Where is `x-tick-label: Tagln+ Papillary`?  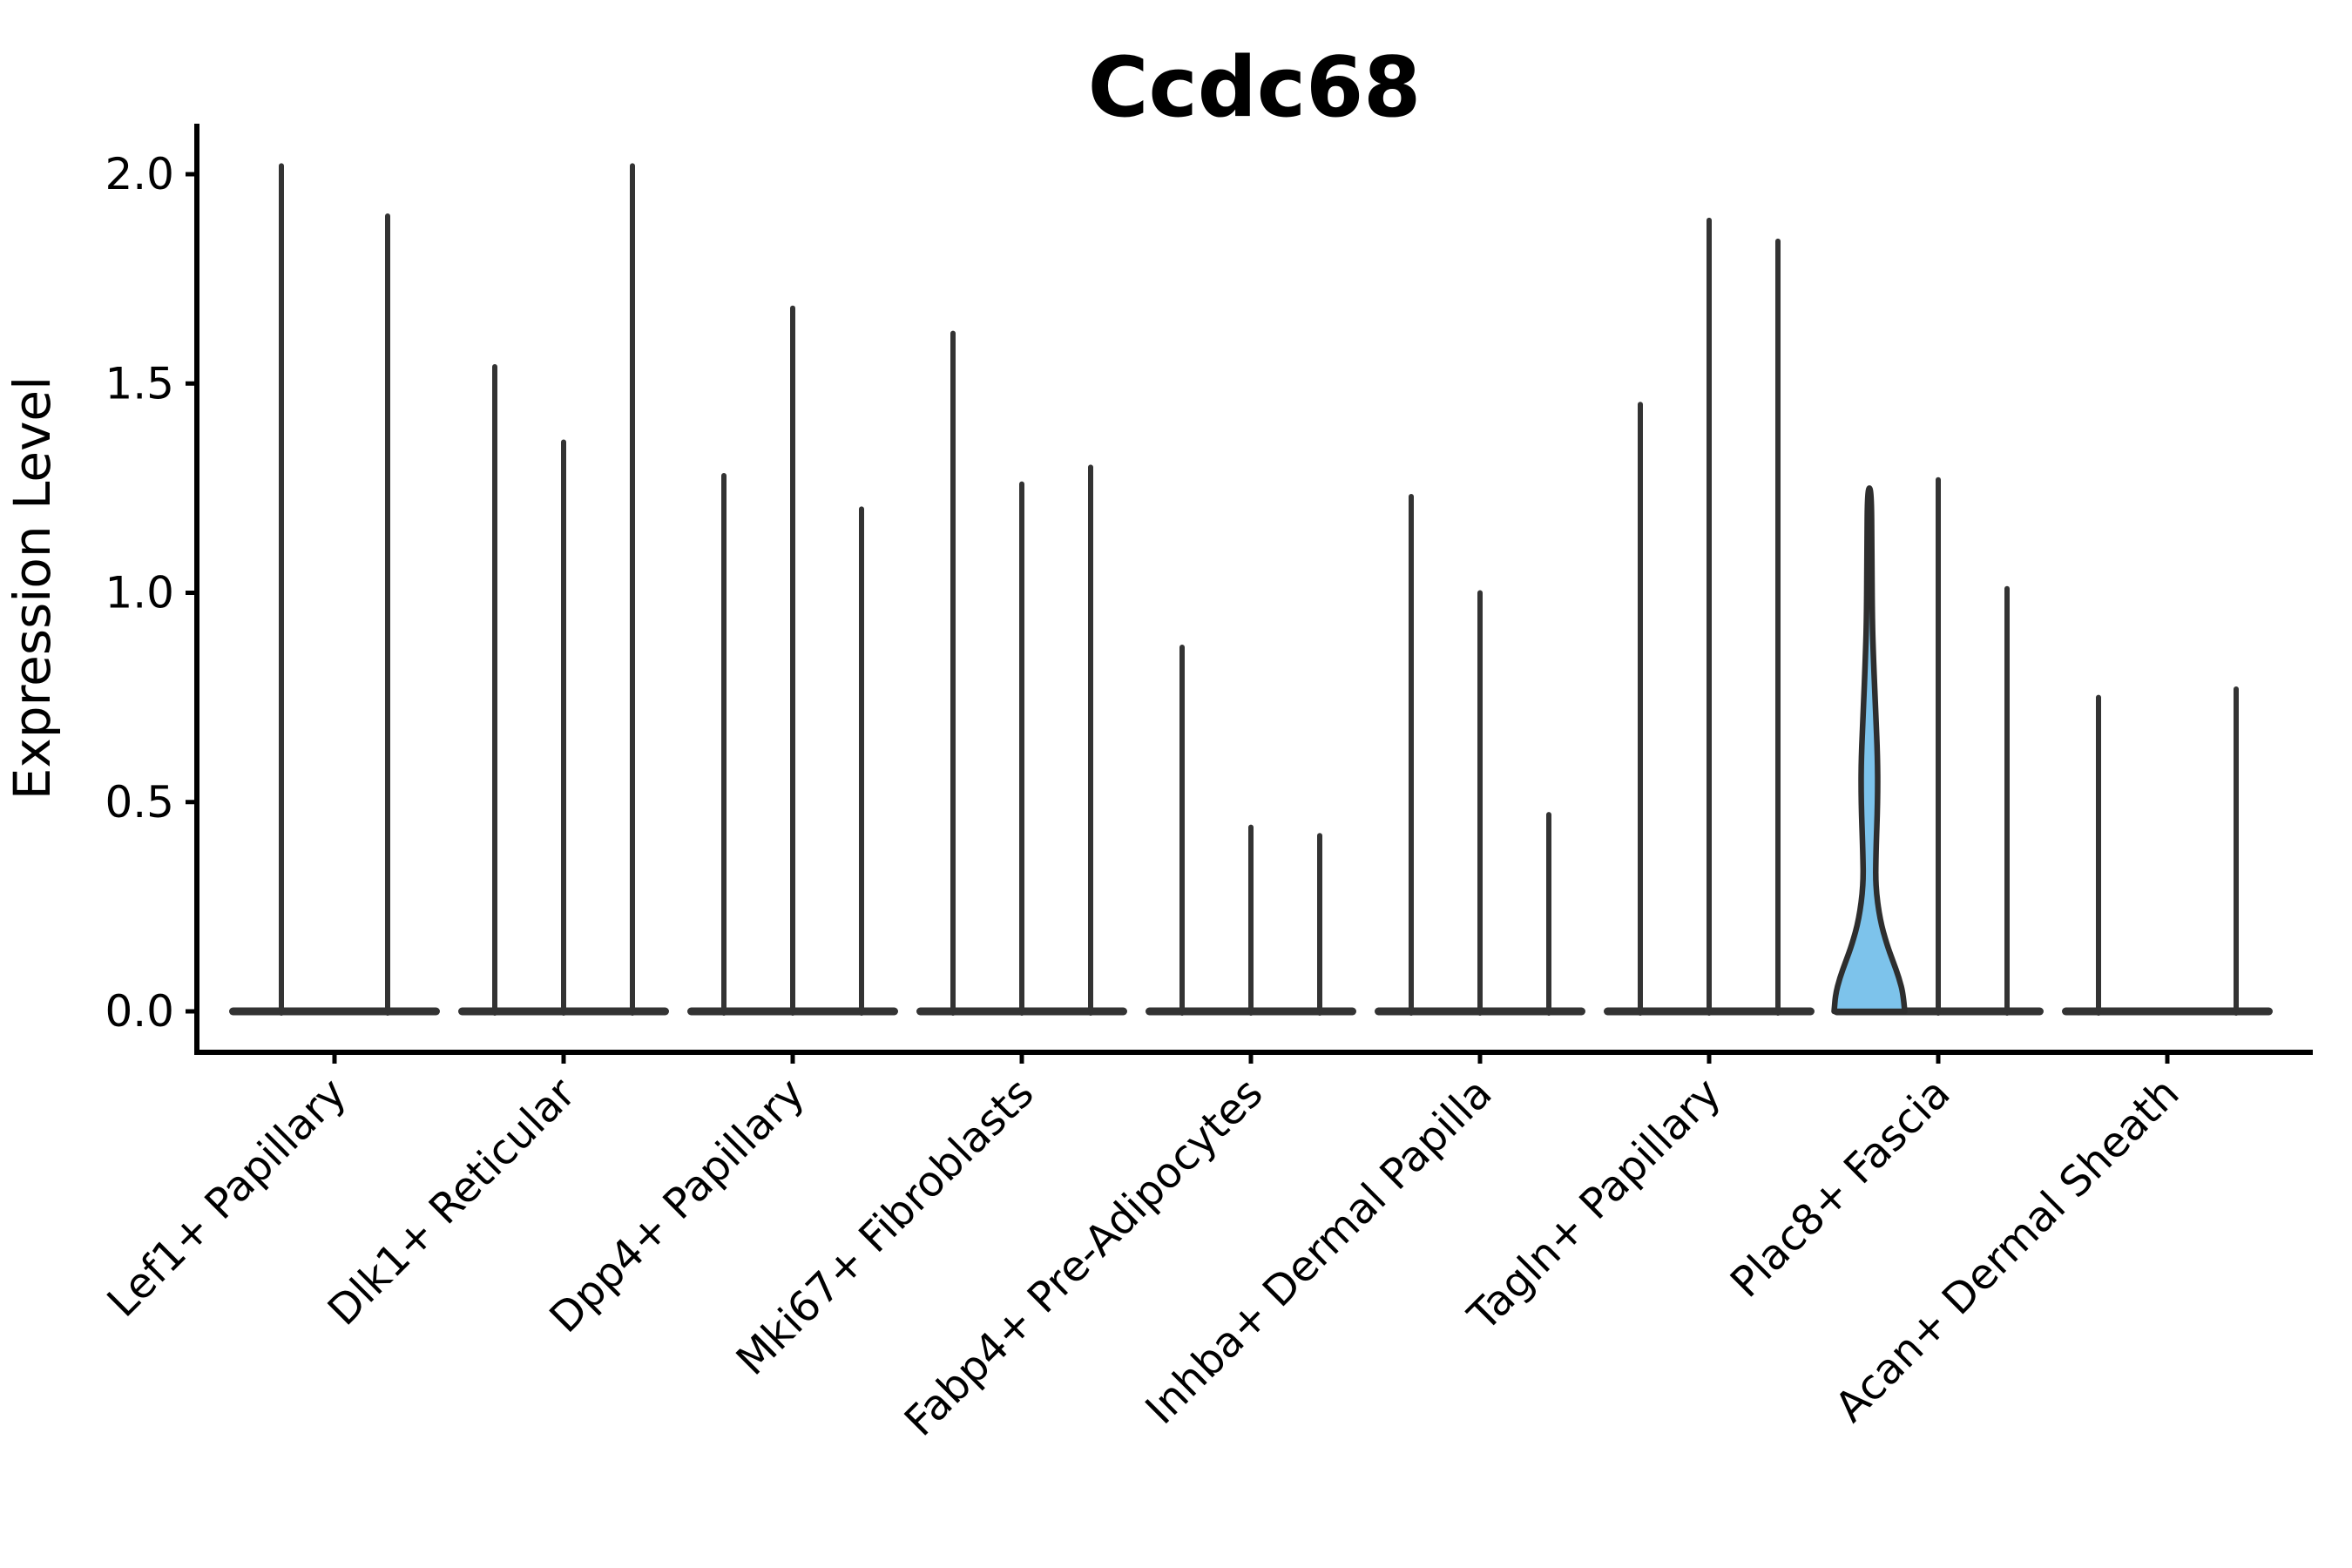 x-tick-label: Tagln+ Papillary is located at coordinates (1594, 1205).